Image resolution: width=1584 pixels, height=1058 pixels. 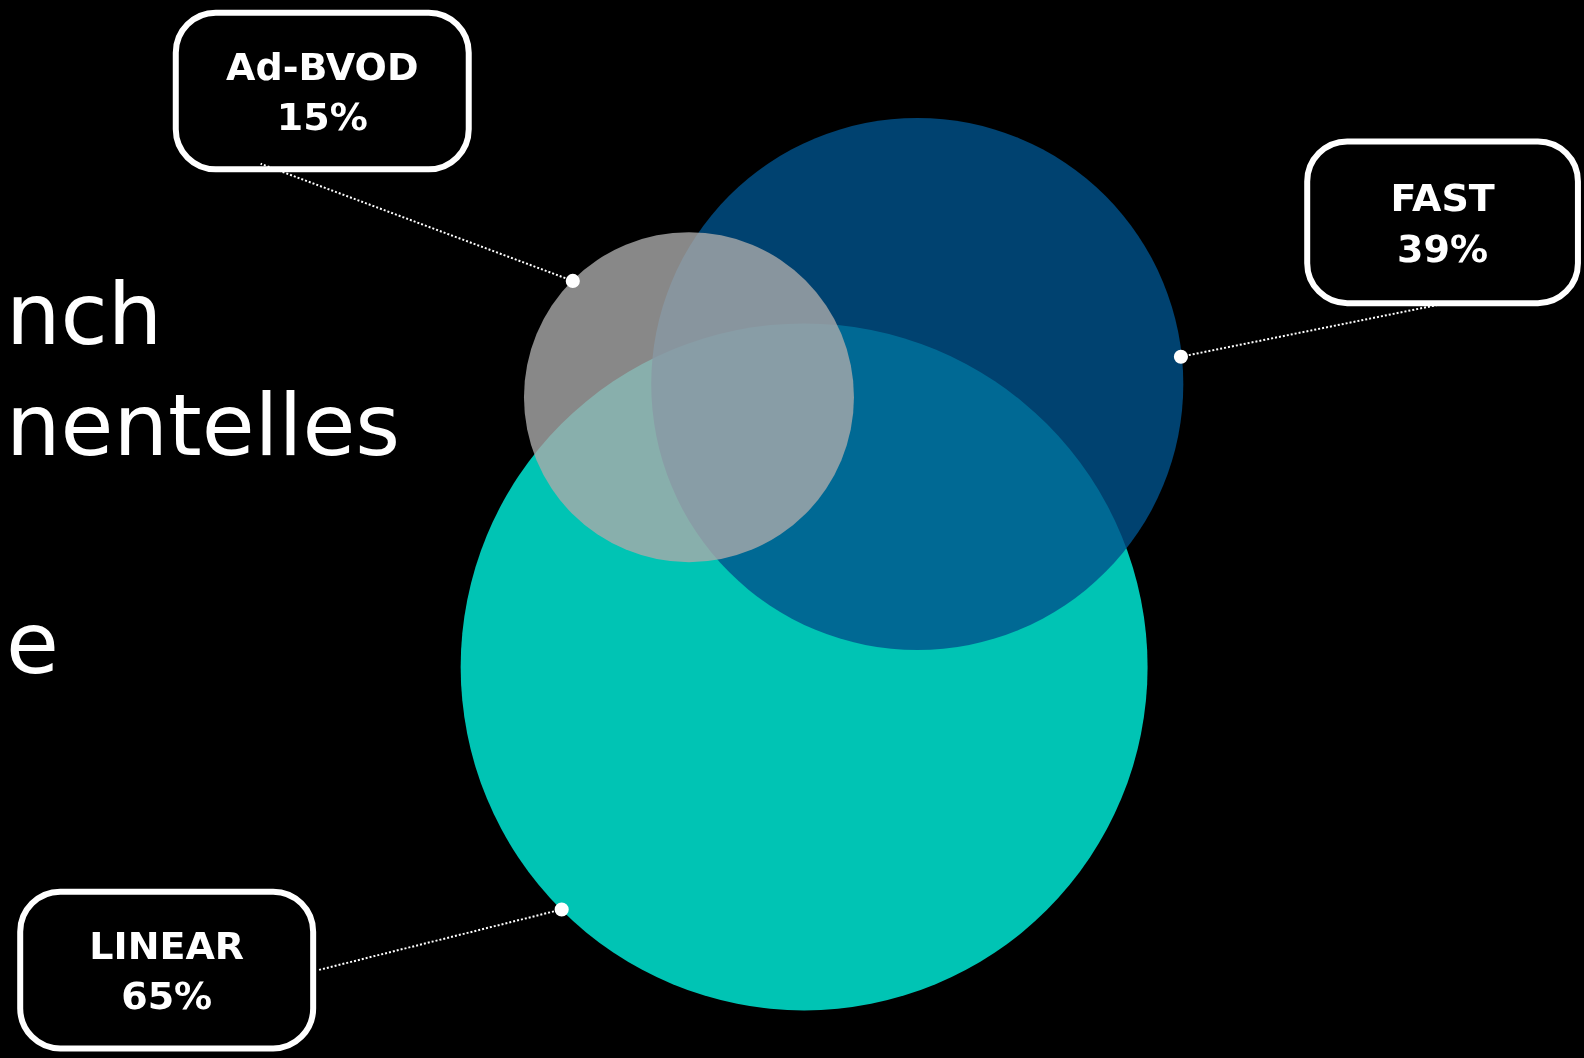 What do you see at coordinates (322, 66) in the screenshot?
I see `category-label: Ad-BVOD` at bounding box center [322, 66].